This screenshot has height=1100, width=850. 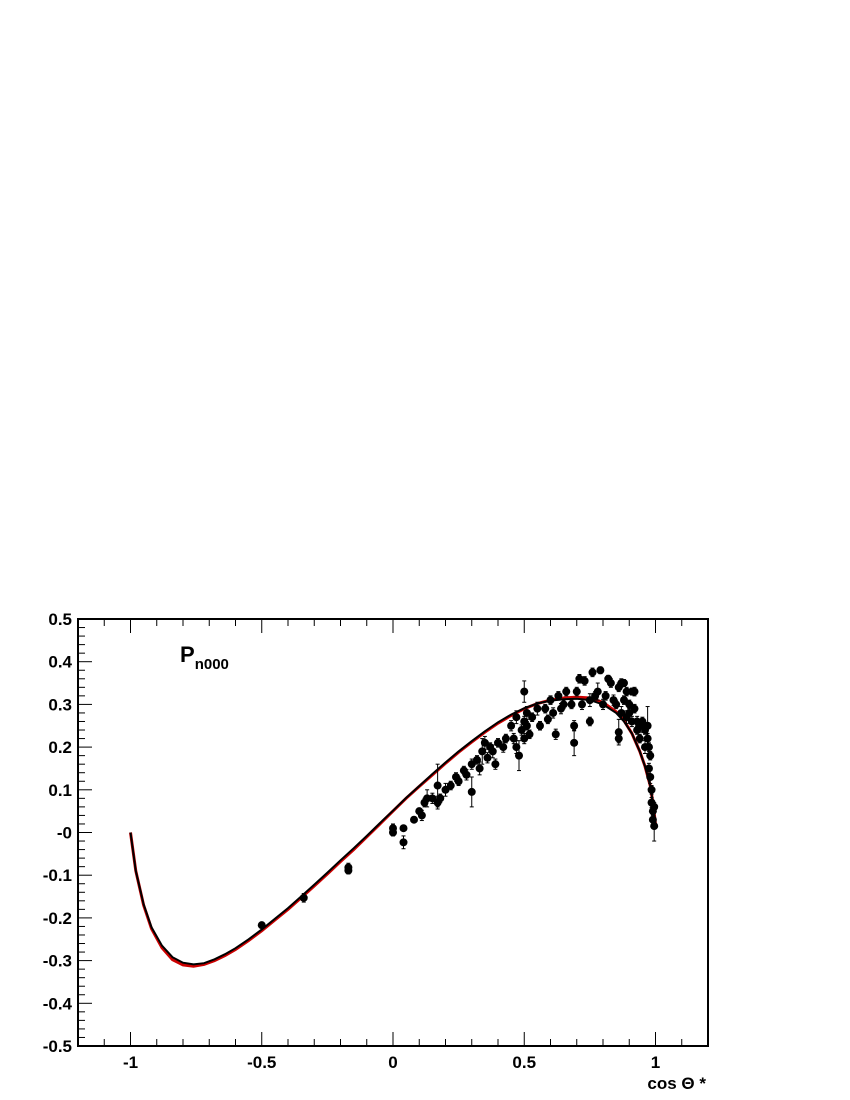 I want to click on y-tick-label: 0.4, so click(x=60, y=662).